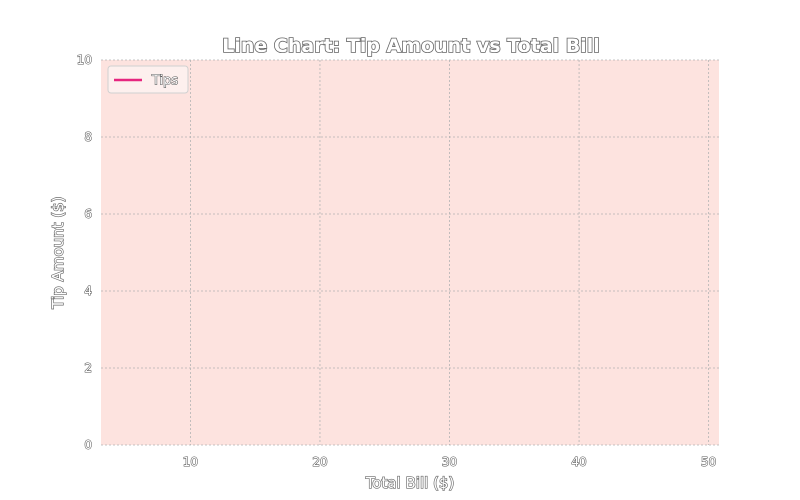 This screenshot has width=800, height=500. What do you see at coordinates (88, 137) in the screenshot?
I see `y-tick-label: 8` at bounding box center [88, 137].